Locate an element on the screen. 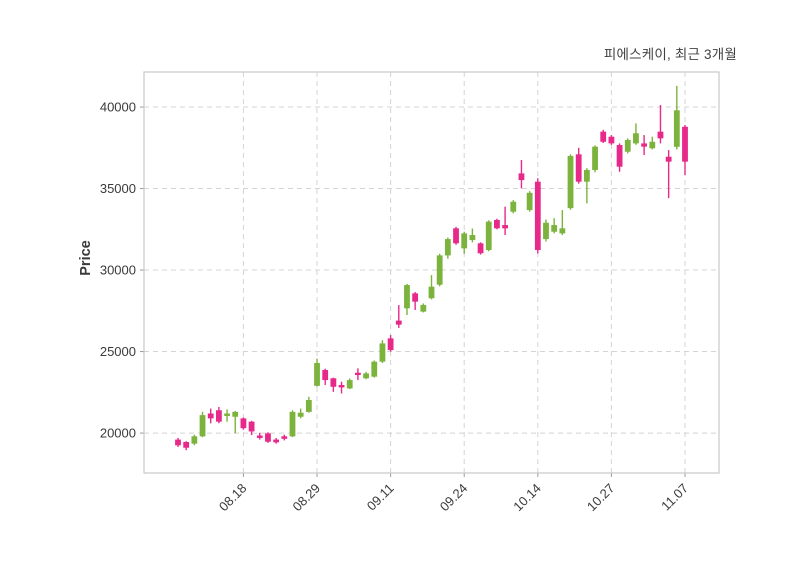 The height and width of the screenshot is (575, 800). y-tick-label: 20000 is located at coordinates (118, 433).